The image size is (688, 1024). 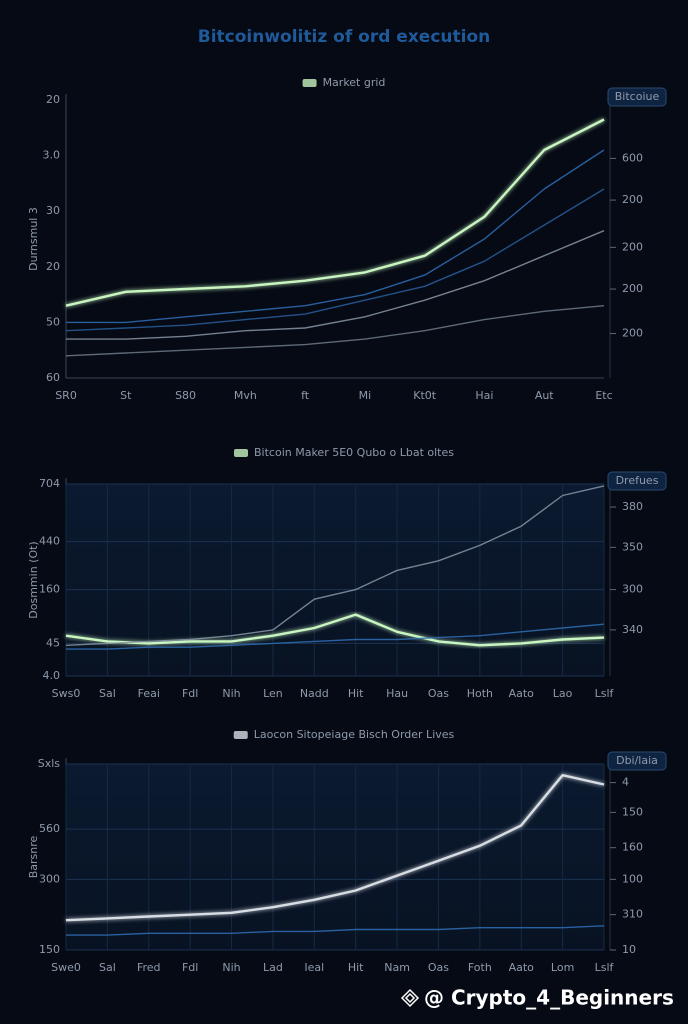 What do you see at coordinates (632, 157) in the screenshot?
I see `y2-tick-label: 600` at bounding box center [632, 157].